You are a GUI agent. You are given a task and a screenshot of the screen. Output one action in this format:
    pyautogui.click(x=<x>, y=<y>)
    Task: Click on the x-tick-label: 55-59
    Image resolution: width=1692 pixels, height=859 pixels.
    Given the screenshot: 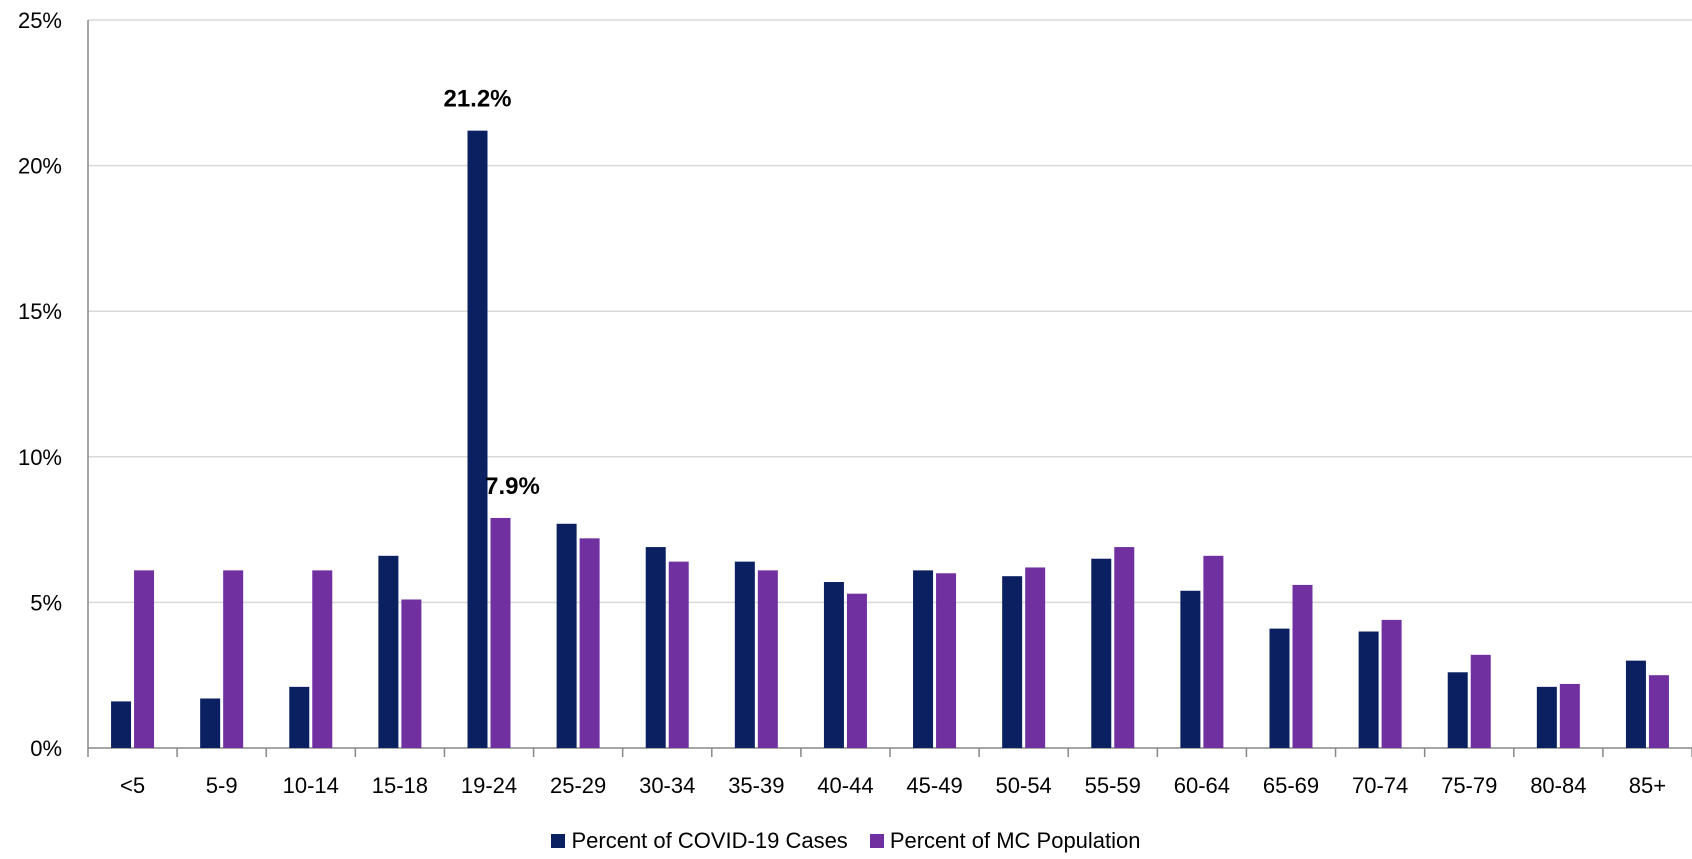 What is the action you would take?
    pyautogui.click(x=1113, y=785)
    